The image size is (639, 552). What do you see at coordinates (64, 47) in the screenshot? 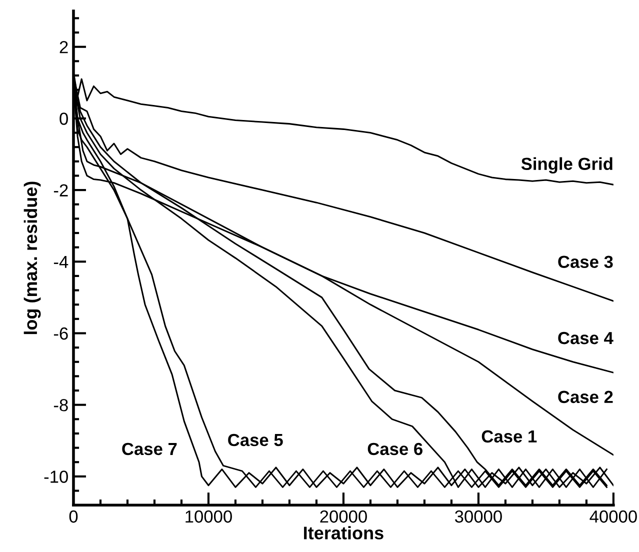
I see `y-tick-label: 2` at bounding box center [64, 47].